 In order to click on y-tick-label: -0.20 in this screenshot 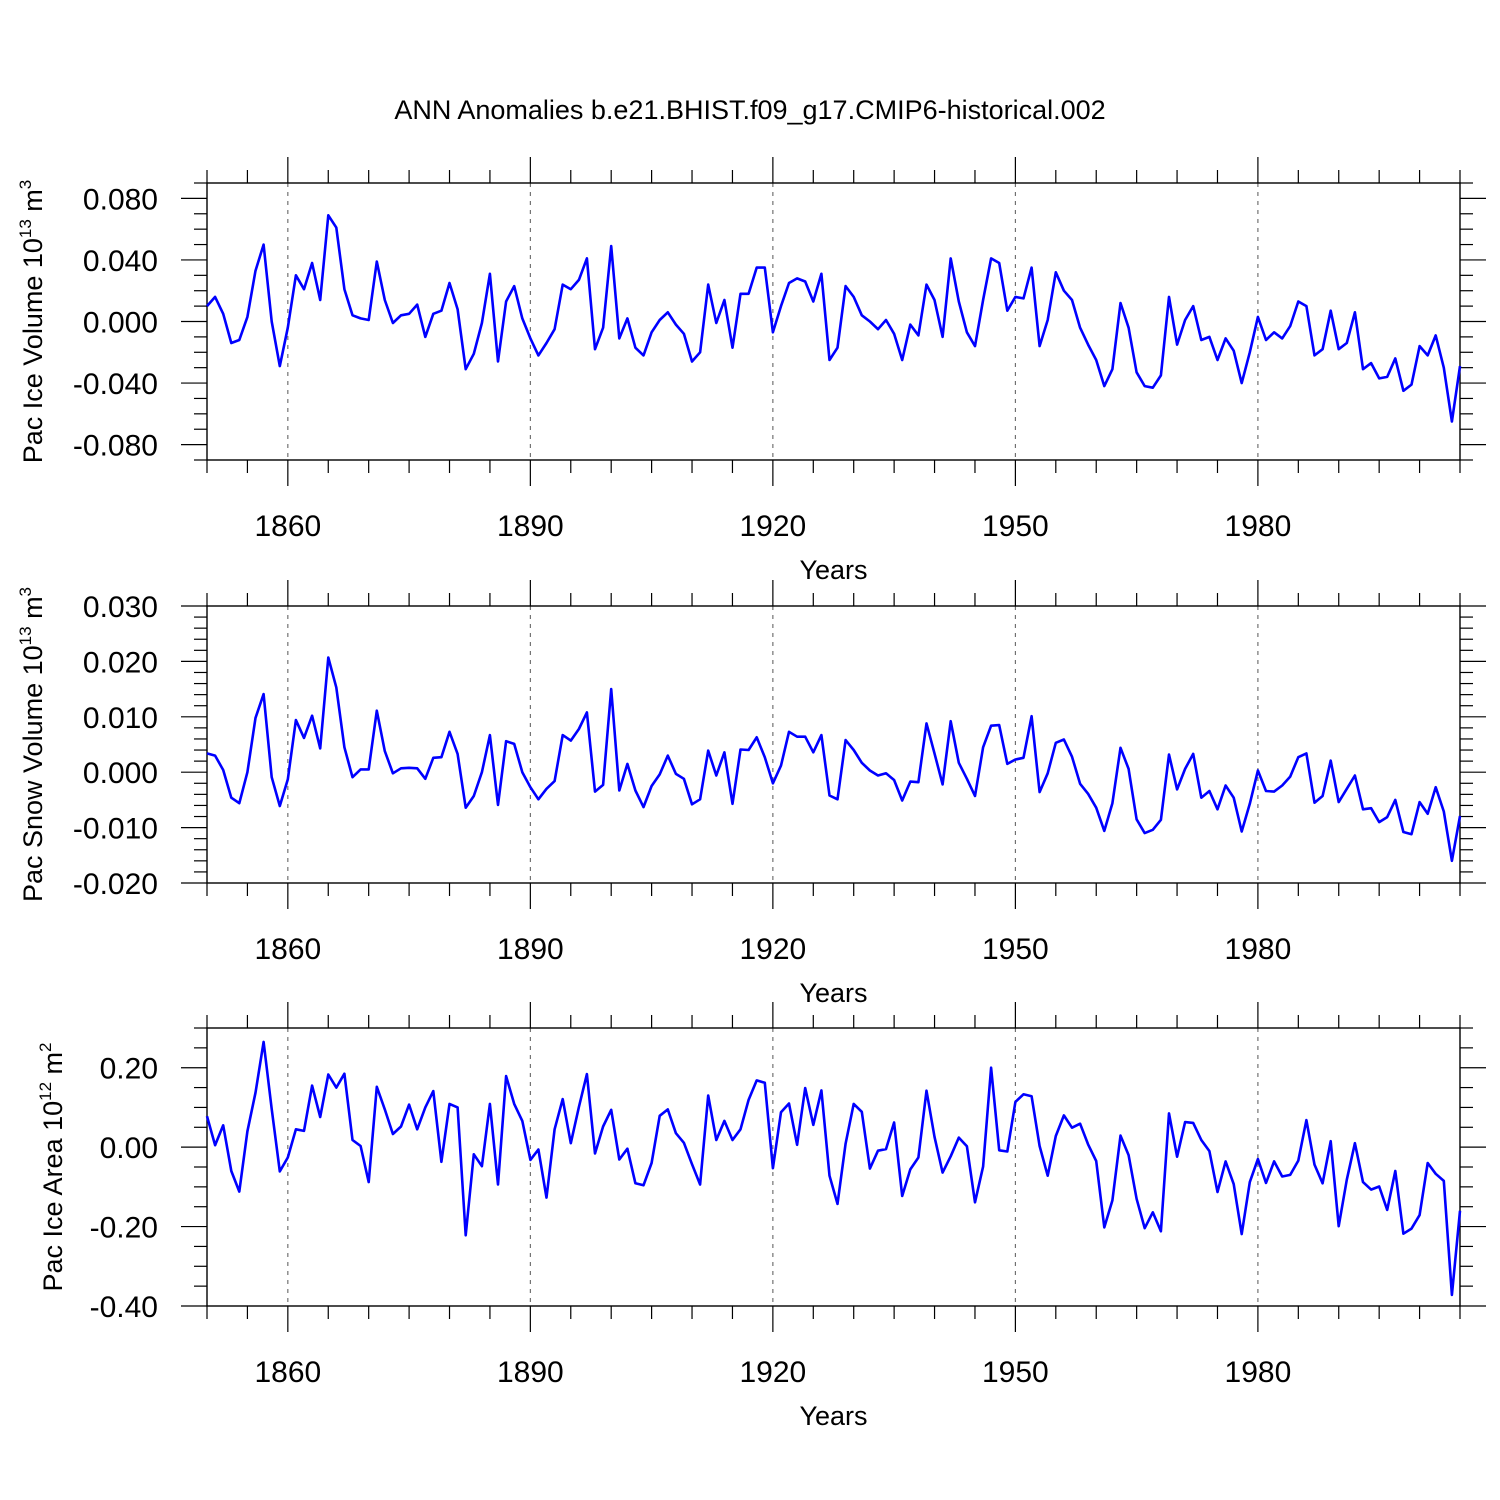, I will do `click(124, 1228)`.